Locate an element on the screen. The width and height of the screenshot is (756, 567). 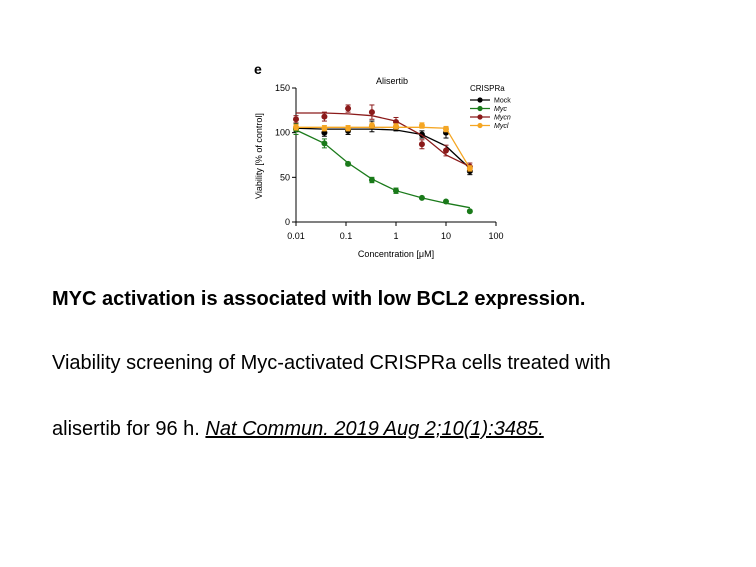
legend-label-mycn: Mycn is located at coordinates (502, 118).